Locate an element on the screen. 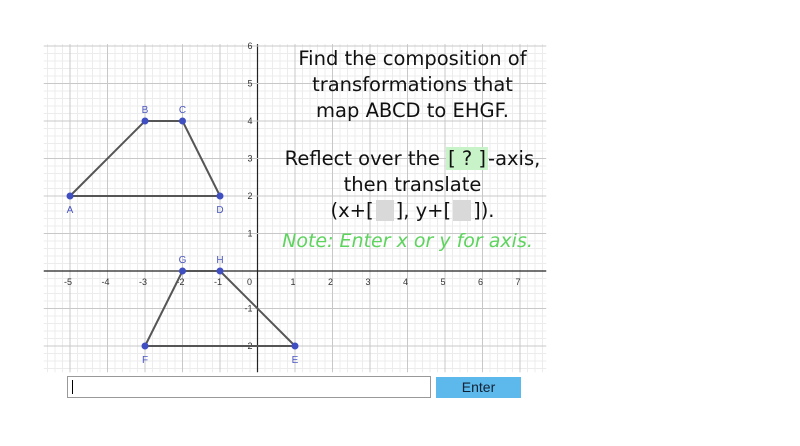 Image resolution: width=800 pixels, height=446 pixels. x-tick-label: 1 is located at coordinates (292, 282).